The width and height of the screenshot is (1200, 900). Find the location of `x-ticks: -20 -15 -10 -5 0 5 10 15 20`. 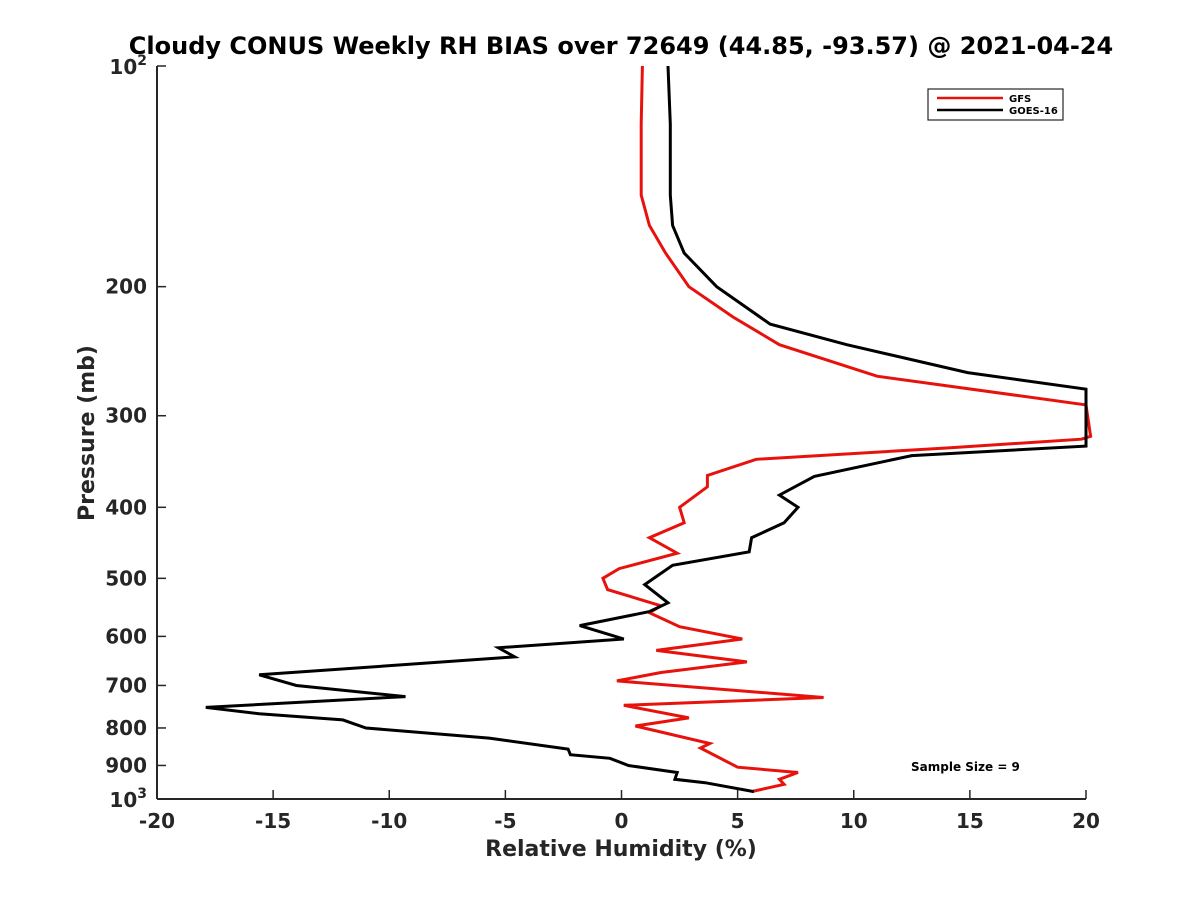

x-ticks: -20 -15 -10 -5 0 5 10 15 20 is located at coordinates (619, 811).